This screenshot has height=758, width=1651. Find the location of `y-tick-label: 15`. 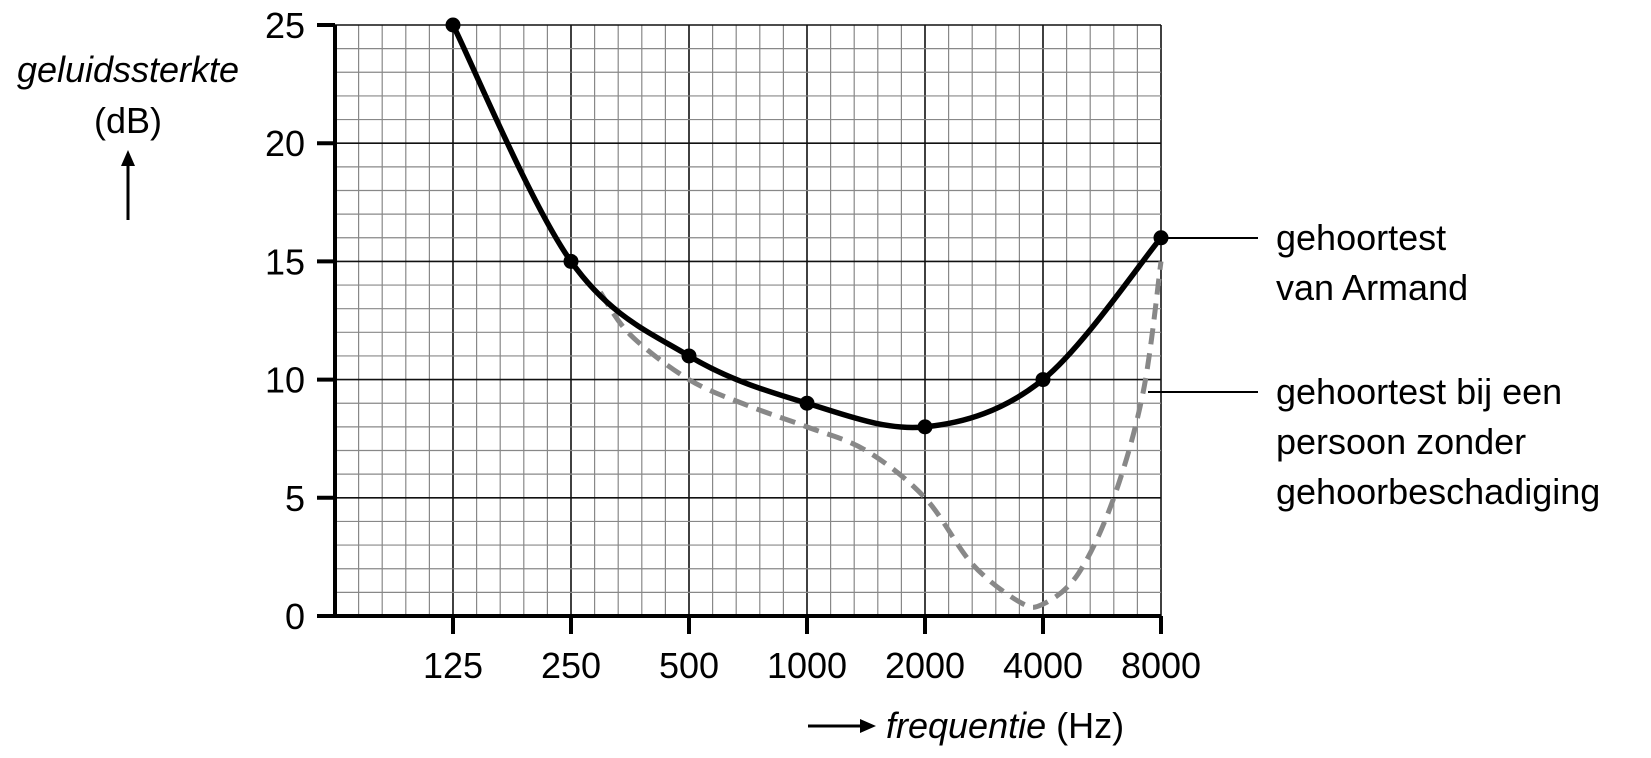

y-tick-label: 15 is located at coordinates (285, 261).